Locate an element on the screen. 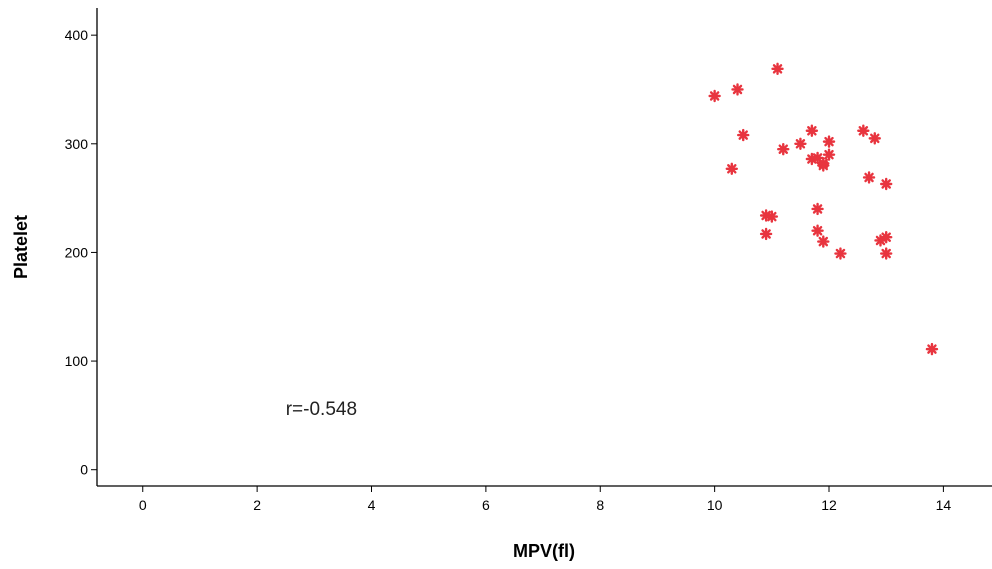 The width and height of the screenshot is (992, 569). correlation-annotation: r=-0.548 is located at coordinates (321, 409).